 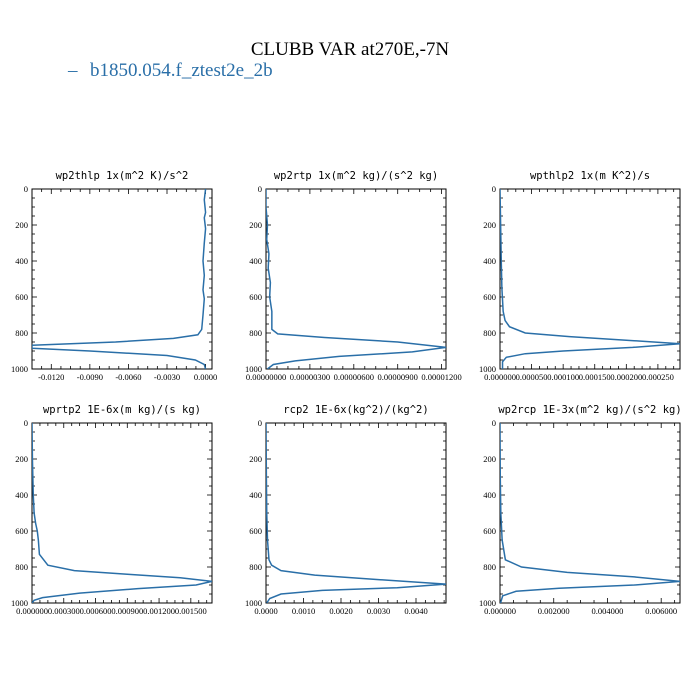 I want to click on x-tick-label: -0.0030, so click(x=167, y=377).